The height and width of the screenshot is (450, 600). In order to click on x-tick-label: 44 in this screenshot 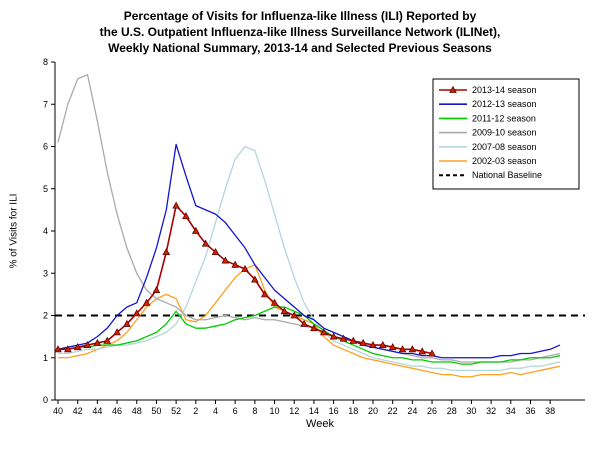, I will do `click(97, 411)`.